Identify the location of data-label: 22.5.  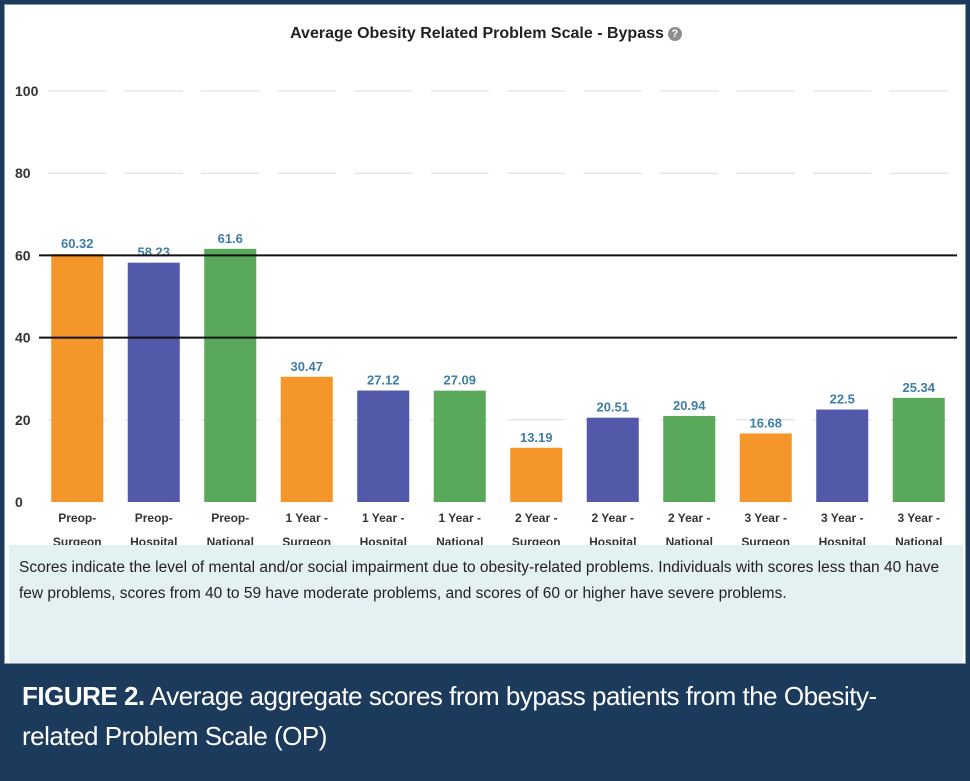
(842, 399).